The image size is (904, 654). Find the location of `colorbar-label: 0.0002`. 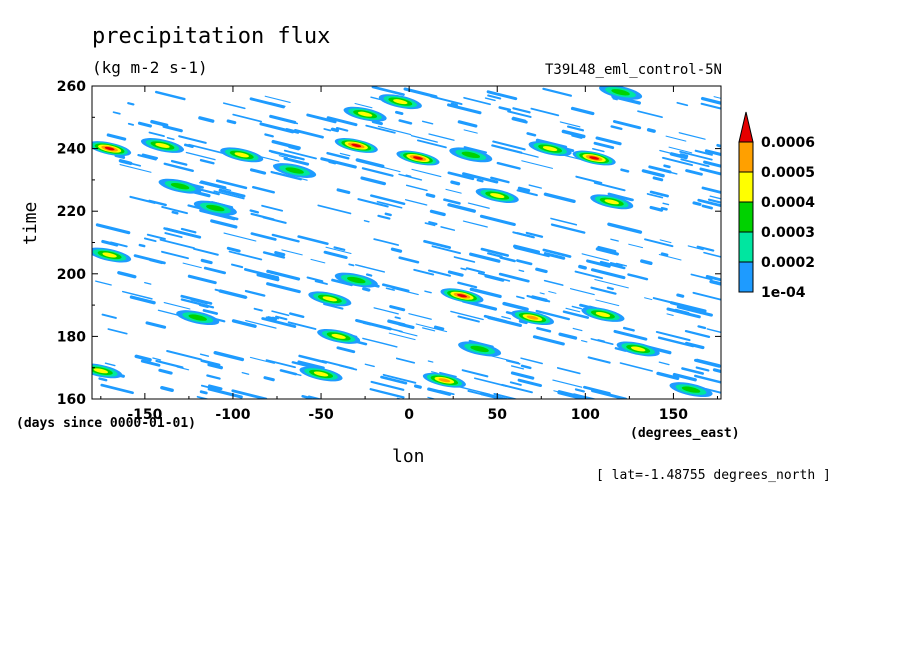

colorbar-label: 0.0002 is located at coordinates (788, 263).